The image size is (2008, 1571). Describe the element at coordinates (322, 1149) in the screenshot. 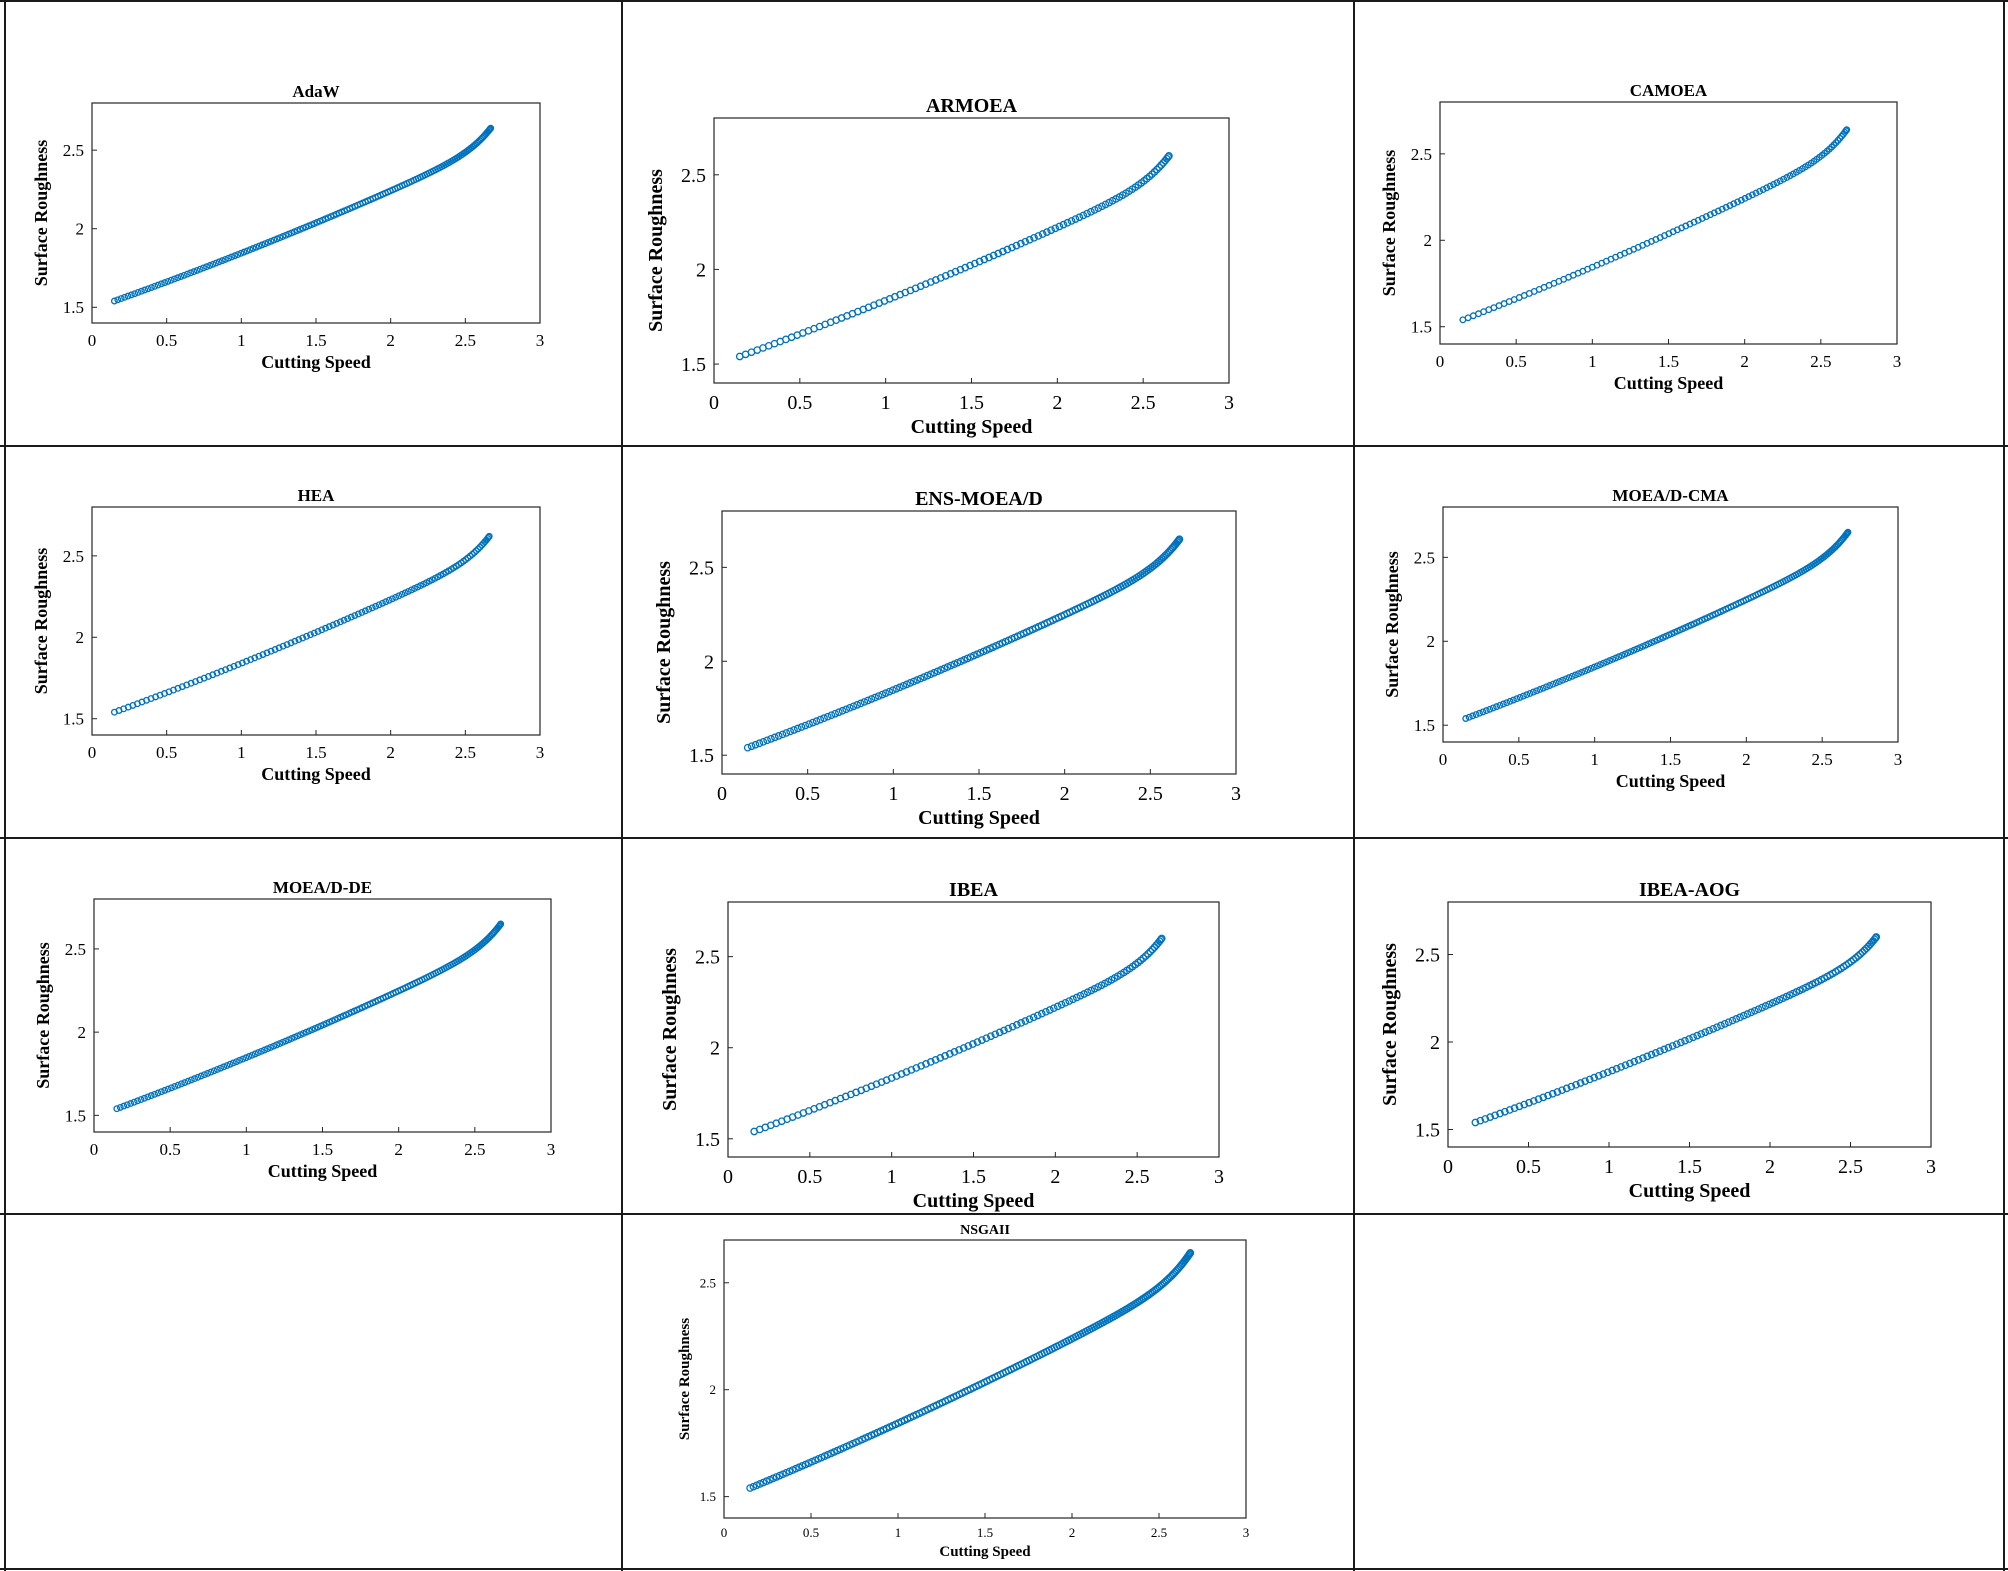

I see `x-tick-label: 1.5` at that location.